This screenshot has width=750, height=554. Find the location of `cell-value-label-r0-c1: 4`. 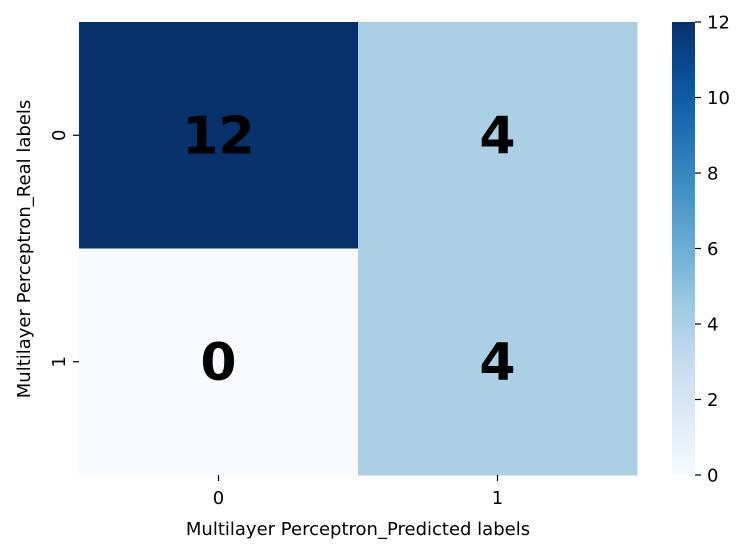

cell-value-label-r0-c1: 4 is located at coordinates (497, 136).